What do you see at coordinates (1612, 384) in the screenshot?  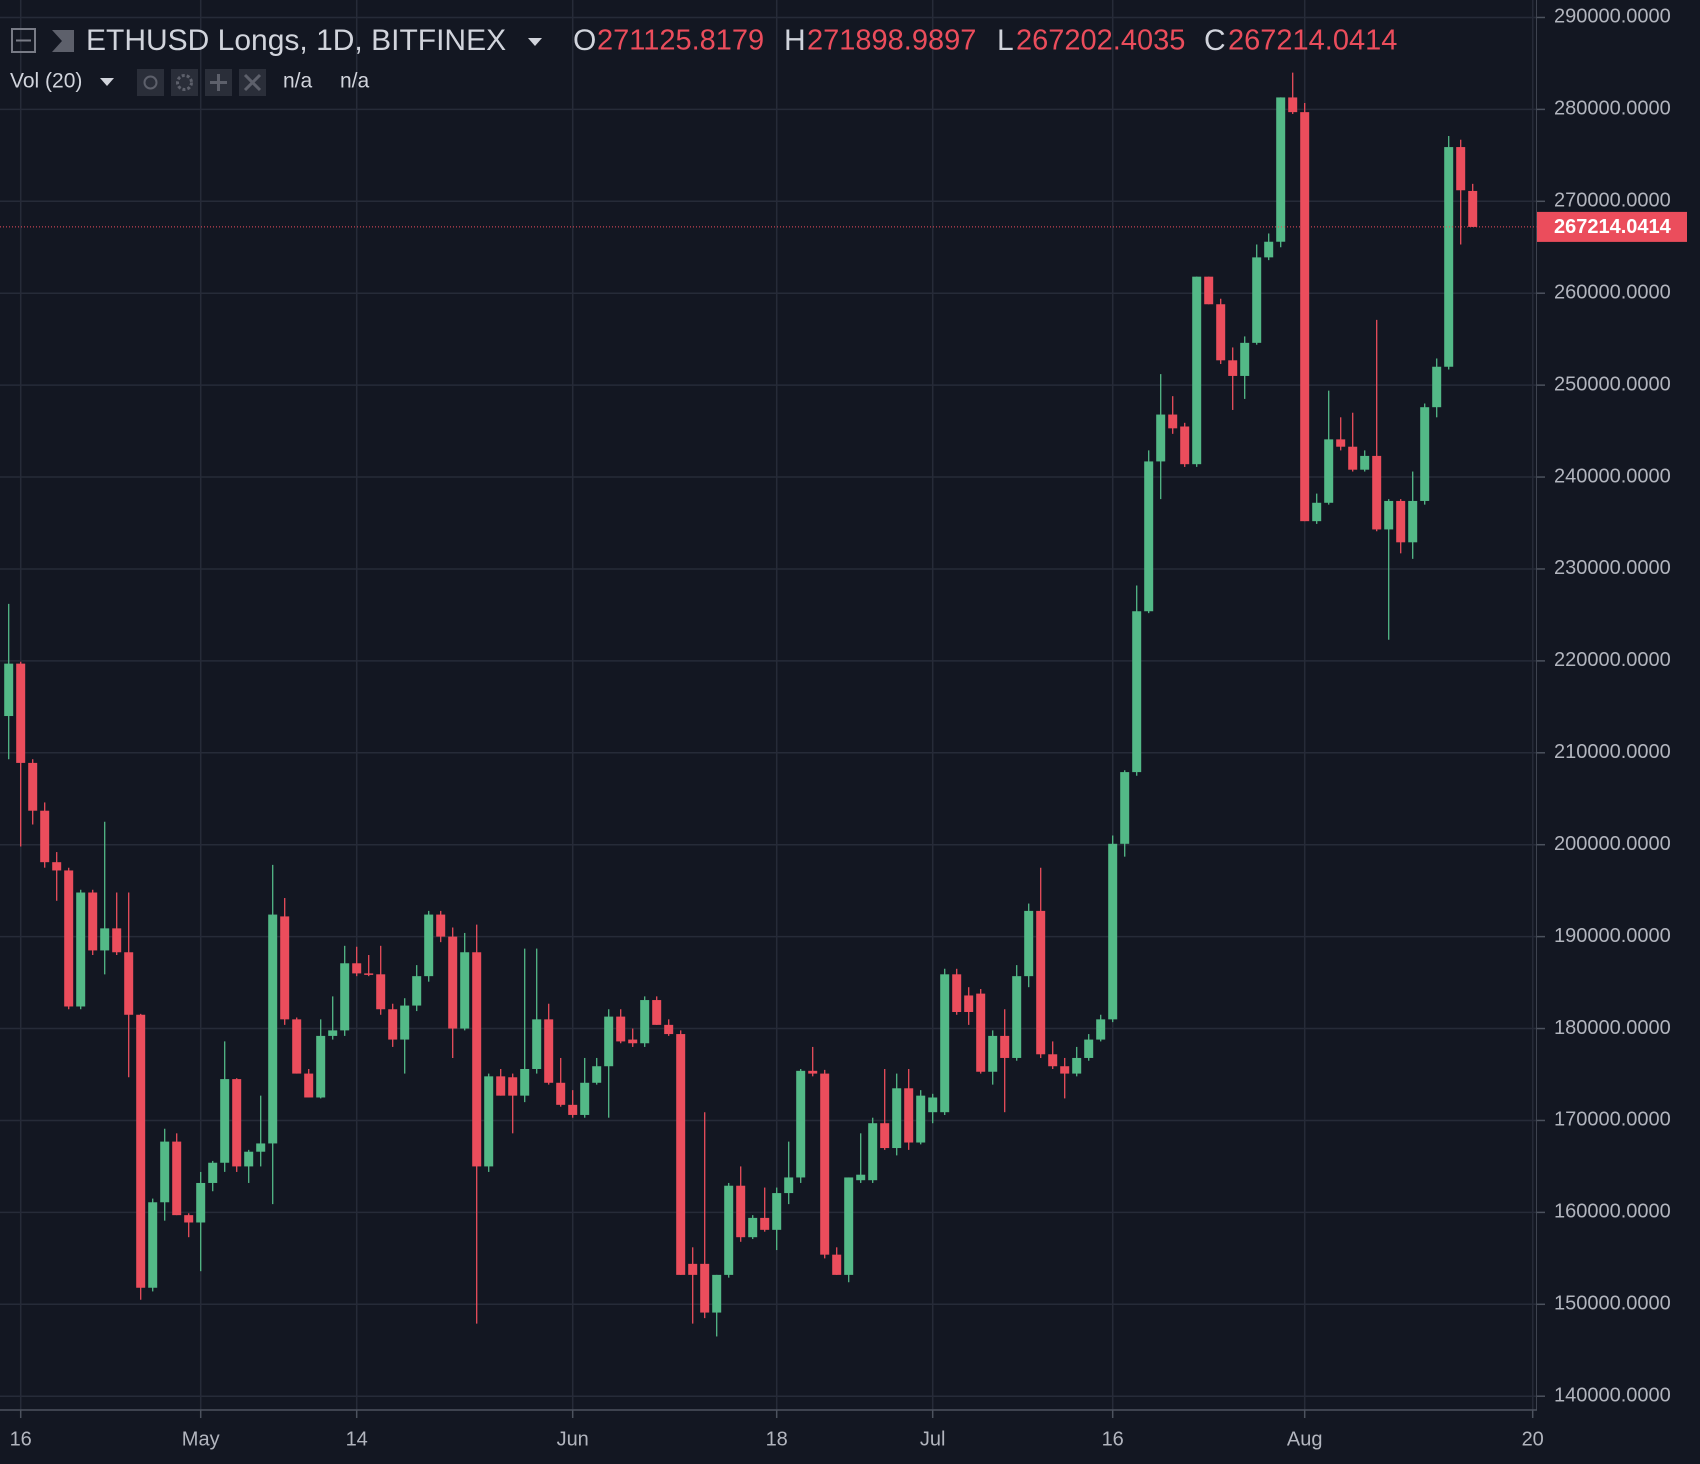 I see `y-tick-label: 250000.0000` at bounding box center [1612, 384].